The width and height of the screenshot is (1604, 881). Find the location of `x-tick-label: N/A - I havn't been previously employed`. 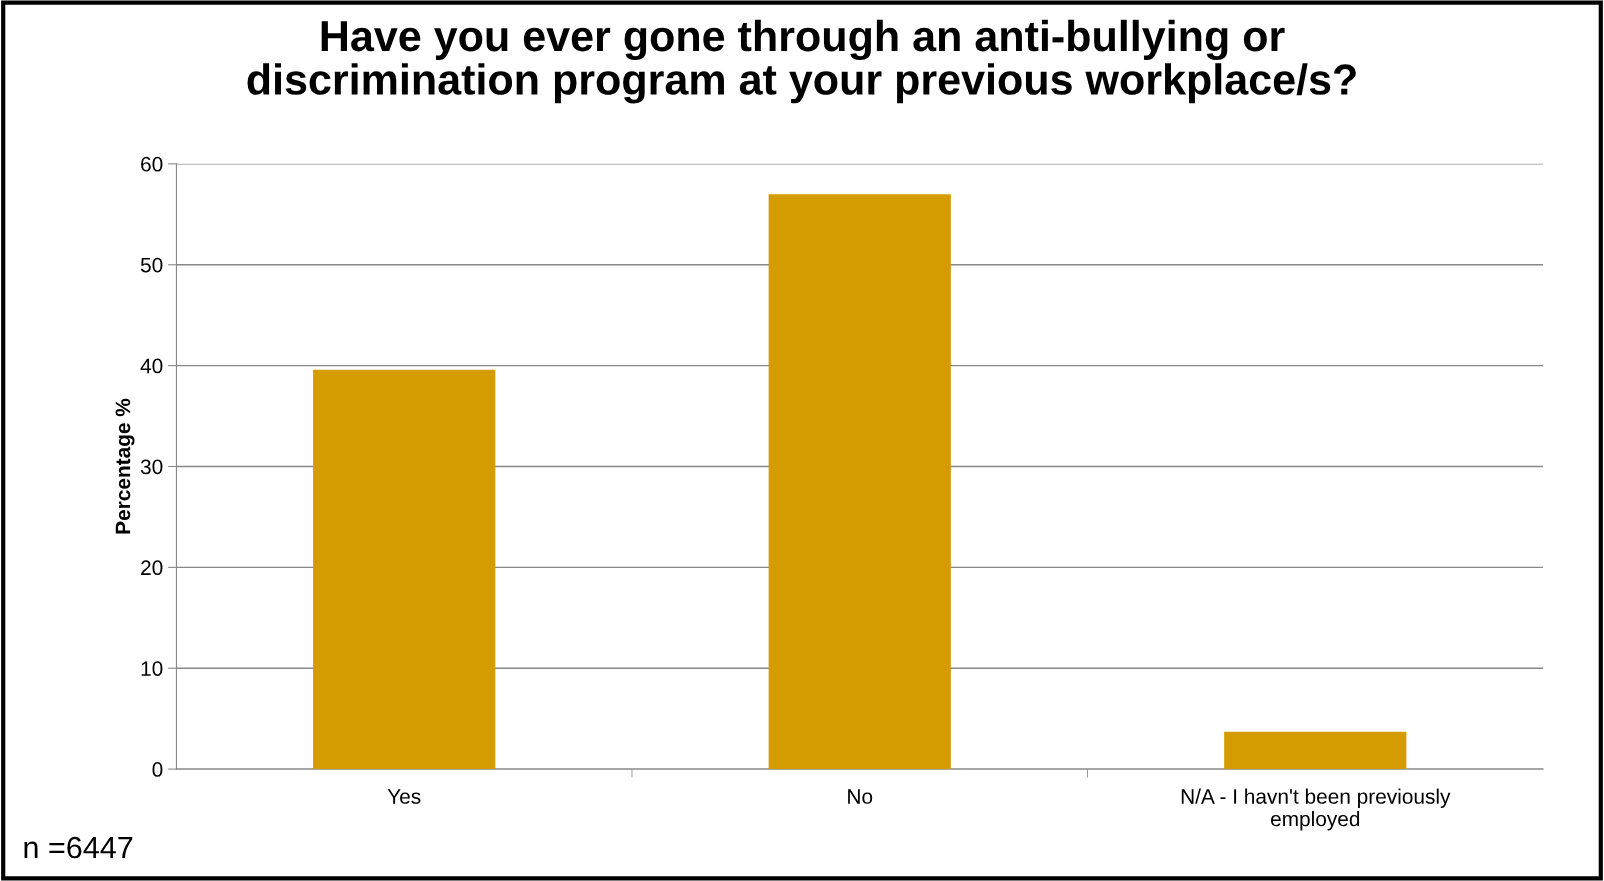

x-tick-label: N/A - I havn't been previously employed is located at coordinates (1316, 809).